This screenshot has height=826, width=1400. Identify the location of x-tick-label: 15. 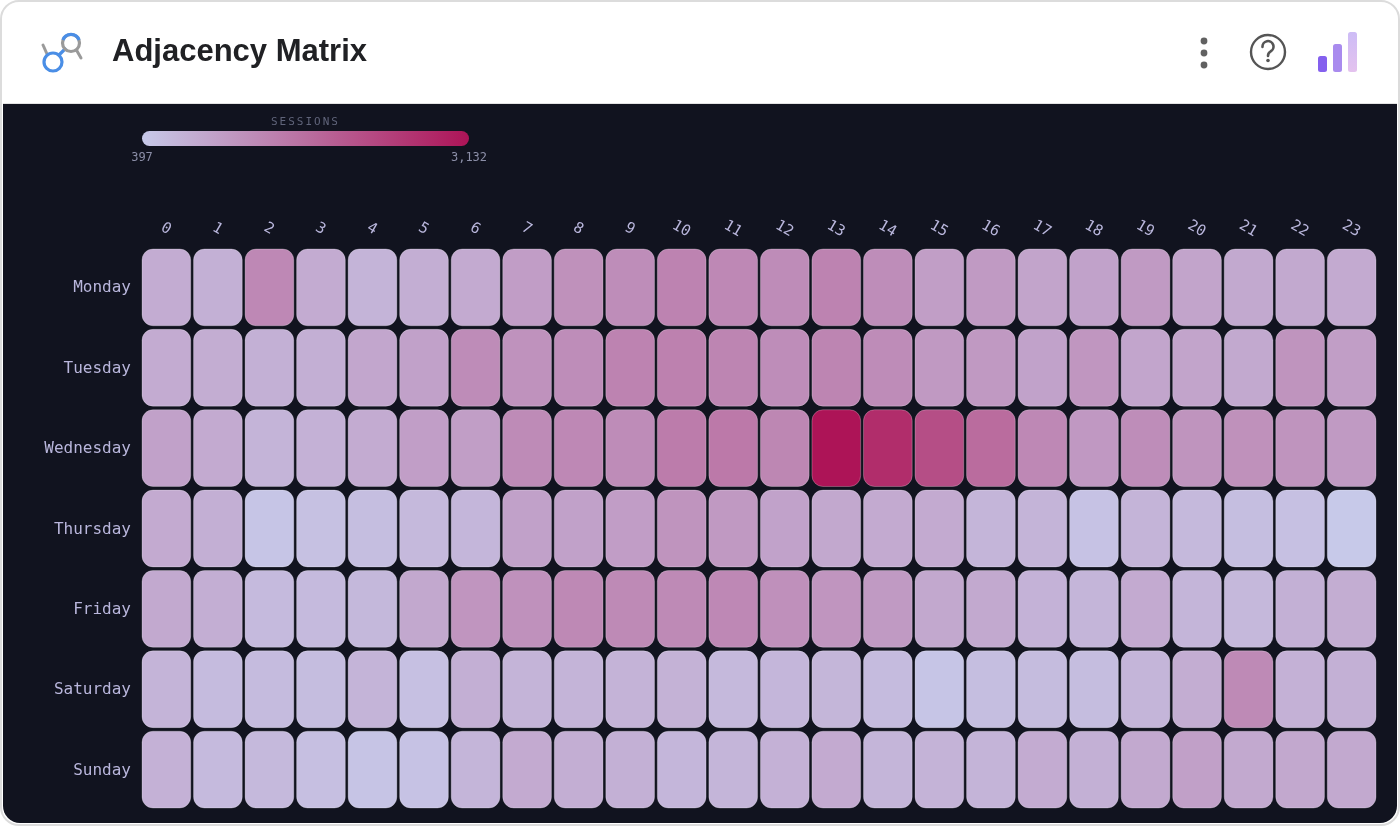
(939, 228).